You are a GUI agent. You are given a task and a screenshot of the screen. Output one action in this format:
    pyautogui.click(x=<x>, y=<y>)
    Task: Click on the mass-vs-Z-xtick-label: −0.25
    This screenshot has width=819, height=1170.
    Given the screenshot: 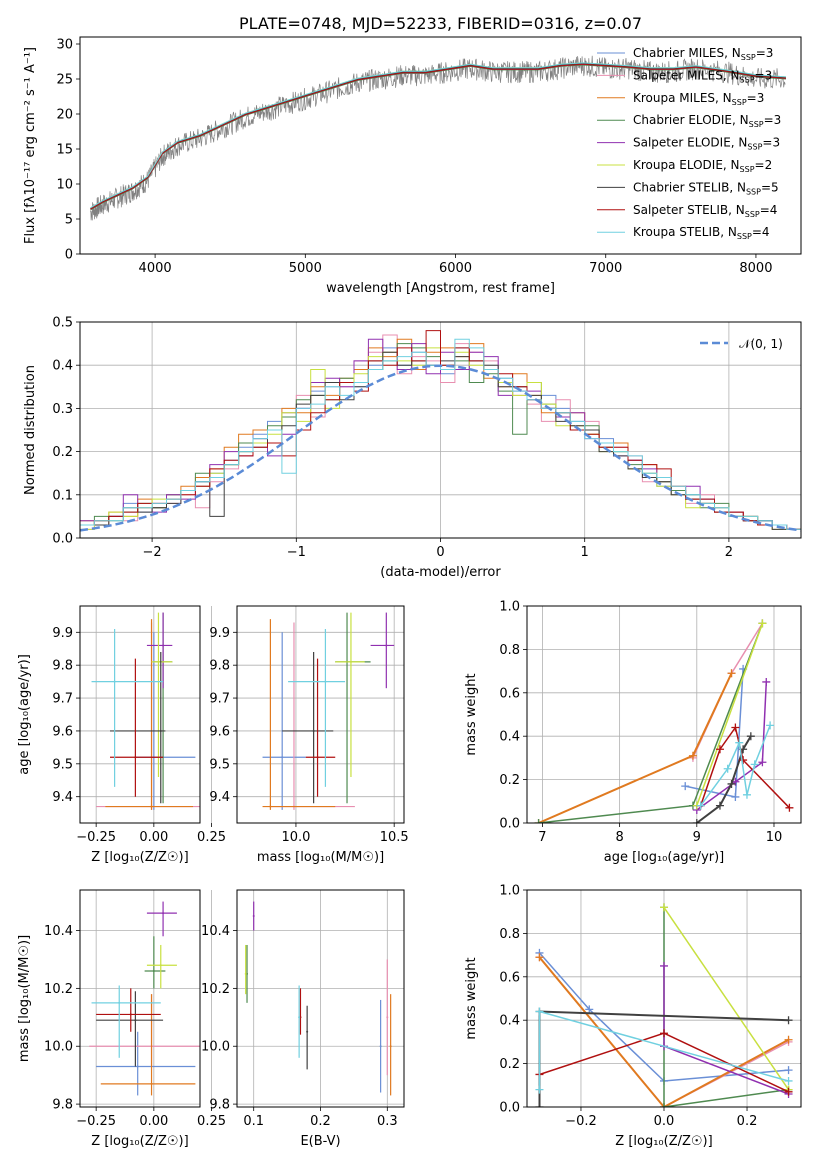 What is the action you would take?
    pyautogui.click(x=96, y=1121)
    